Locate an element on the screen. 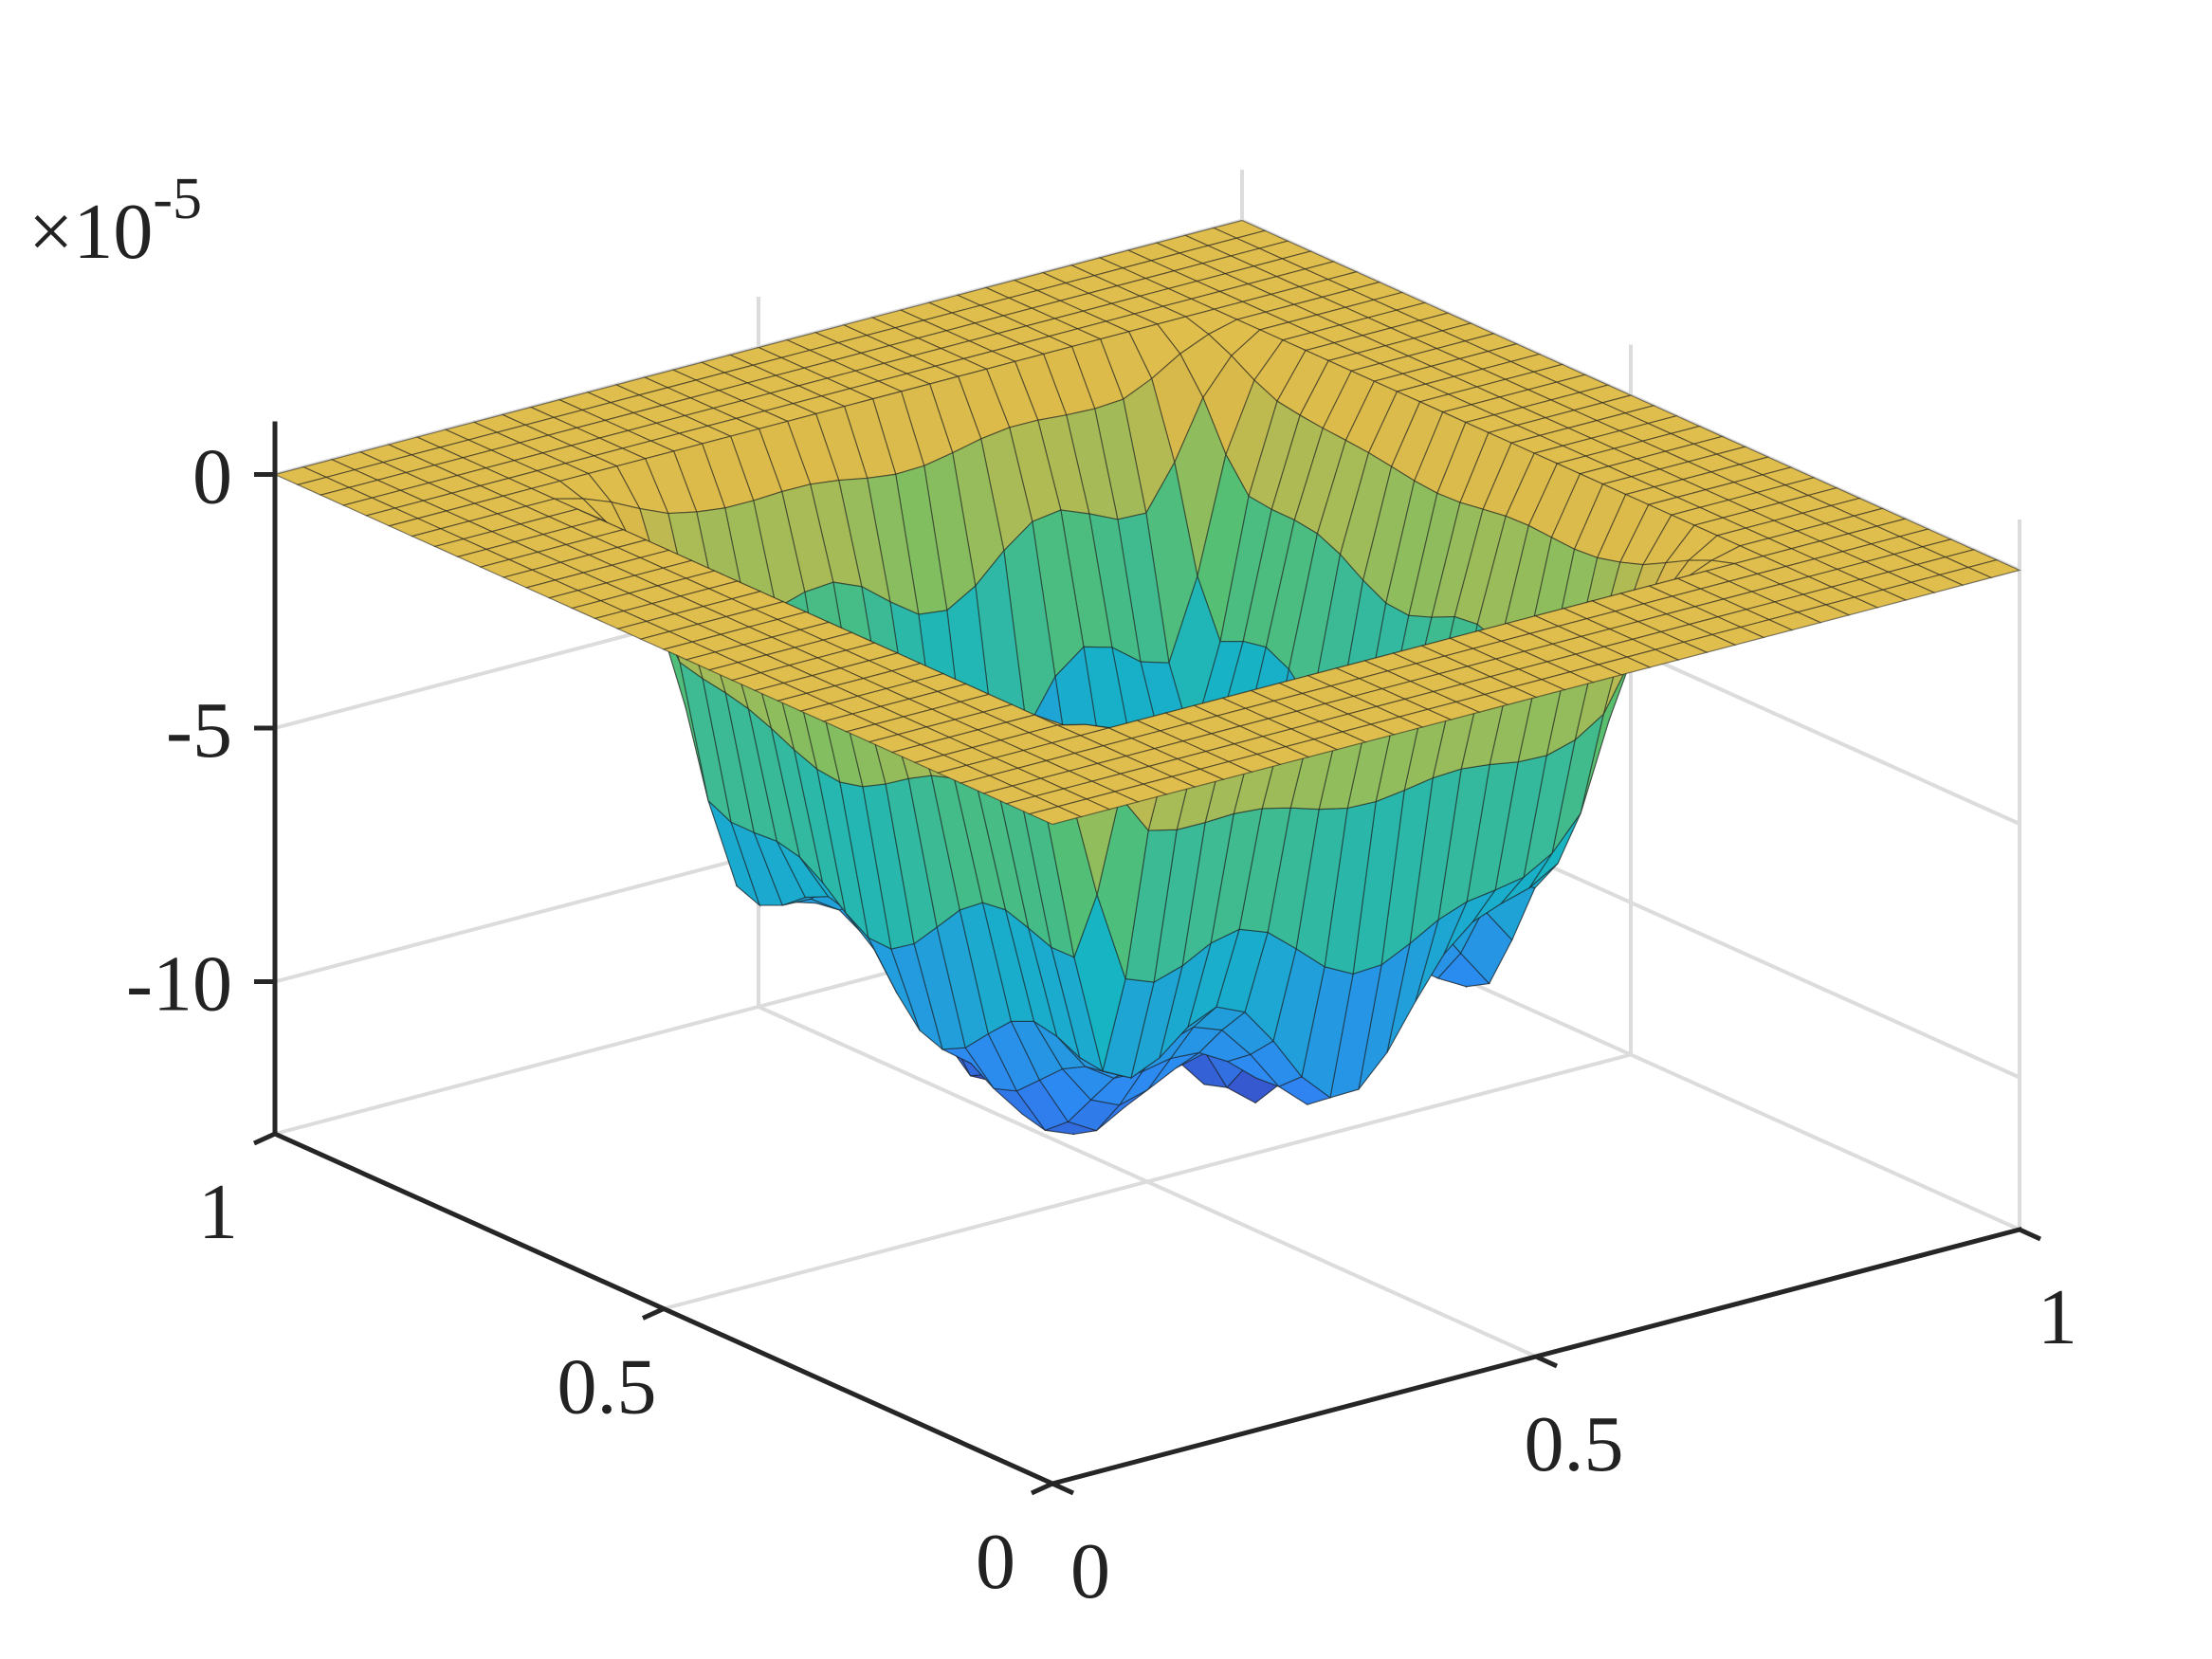  z-tick-label: 0 is located at coordinates (212, 477).